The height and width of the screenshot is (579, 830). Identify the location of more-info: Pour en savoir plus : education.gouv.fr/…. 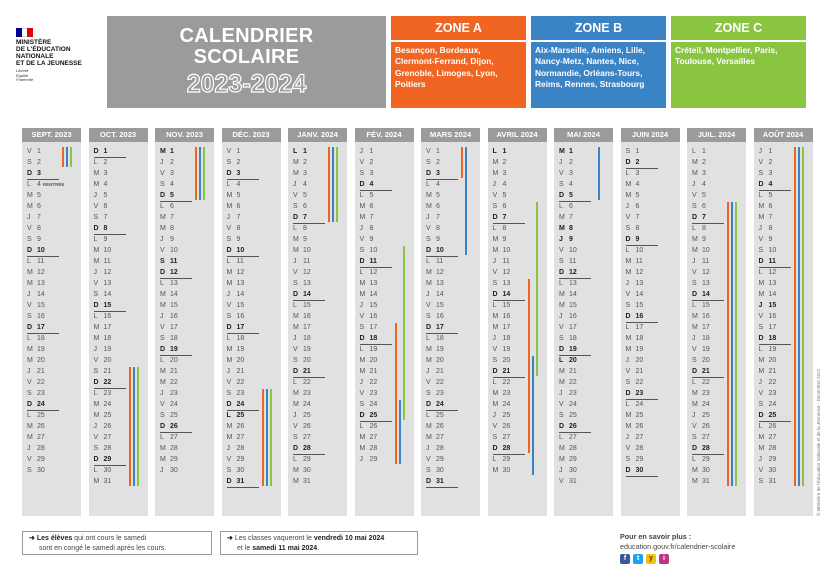
(677, 548).